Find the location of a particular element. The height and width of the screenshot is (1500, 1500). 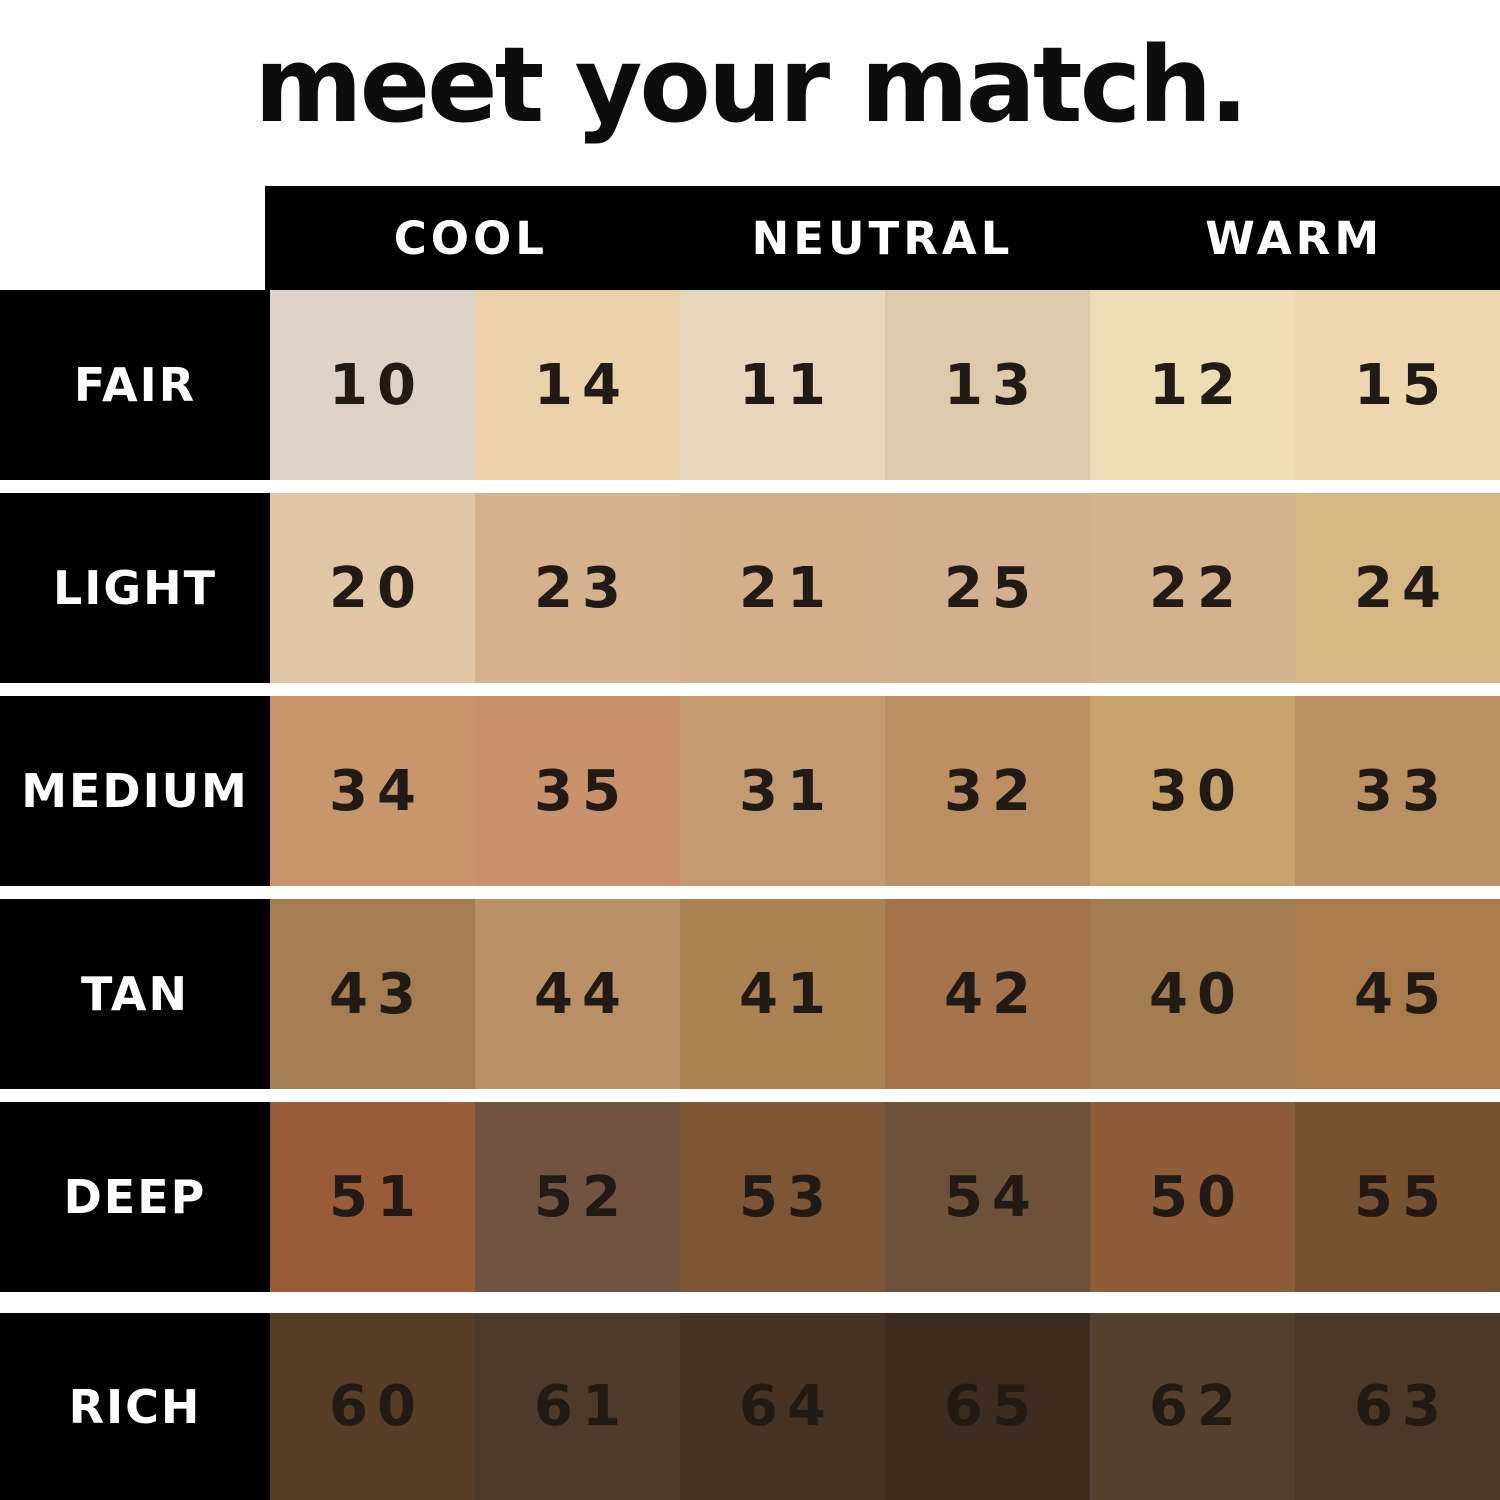

shade-number: 42 is located at coordinates (992, 994).